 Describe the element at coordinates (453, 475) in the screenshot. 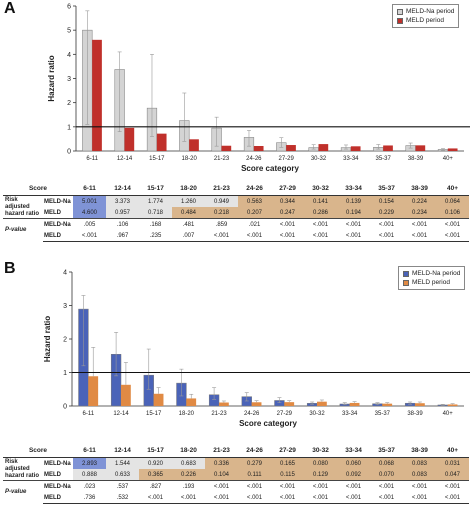

I see `hr-cell: 0.047` at that location.